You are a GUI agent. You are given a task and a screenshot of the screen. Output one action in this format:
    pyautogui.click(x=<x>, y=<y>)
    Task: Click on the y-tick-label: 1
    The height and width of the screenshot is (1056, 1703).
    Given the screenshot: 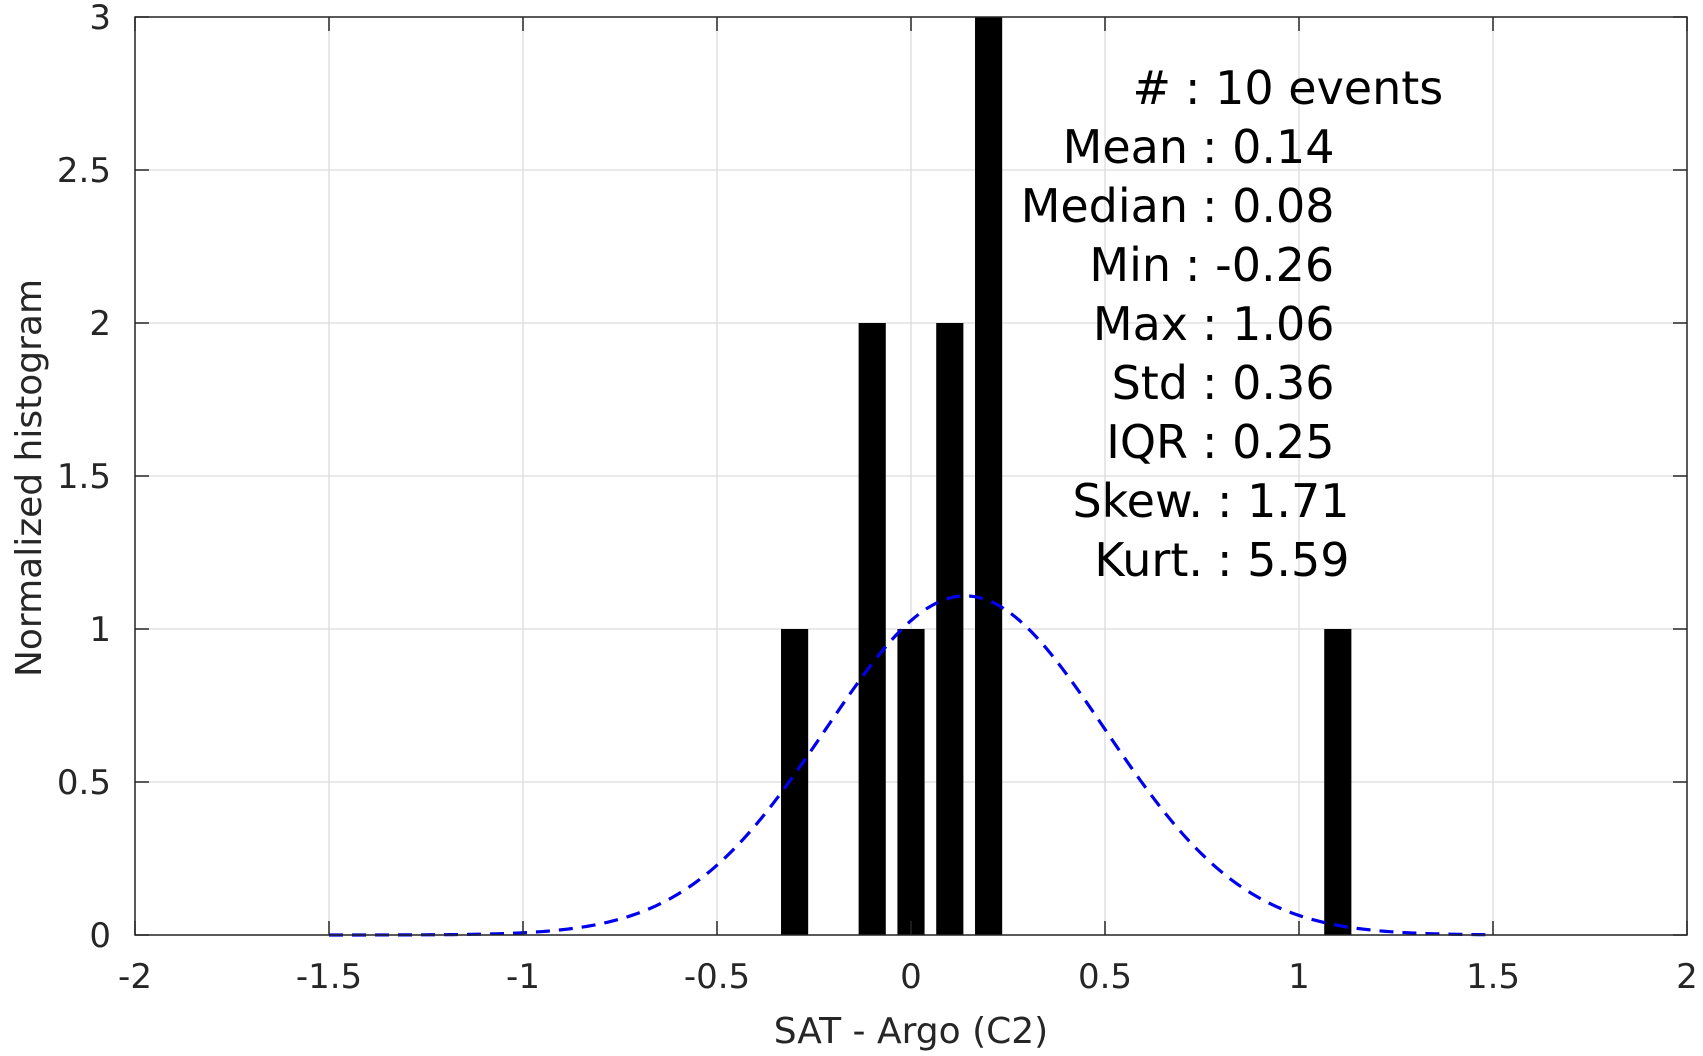 What is the action you would take?
    pyautogui.click(x=100, y=630)
    